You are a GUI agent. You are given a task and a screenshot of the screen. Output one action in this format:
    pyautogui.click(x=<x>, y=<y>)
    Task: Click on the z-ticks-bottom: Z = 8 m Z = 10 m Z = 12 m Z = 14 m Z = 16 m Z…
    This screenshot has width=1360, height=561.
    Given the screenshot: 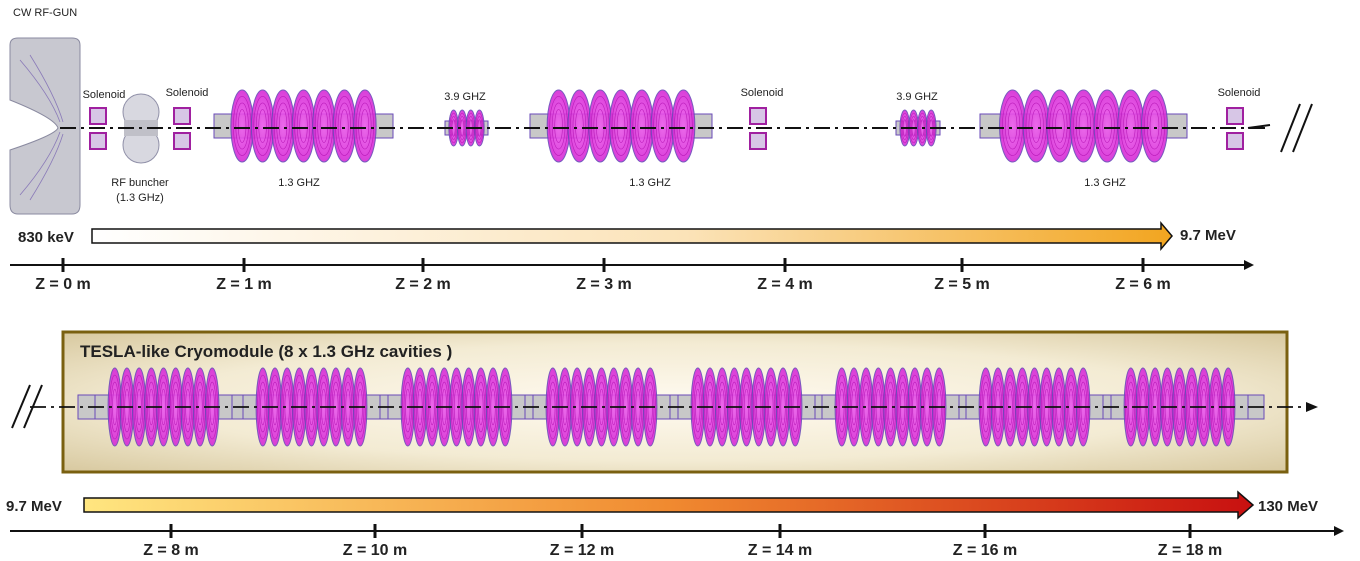 What is the action you would take?
    pyautogui.click(x=682, y=541)
    